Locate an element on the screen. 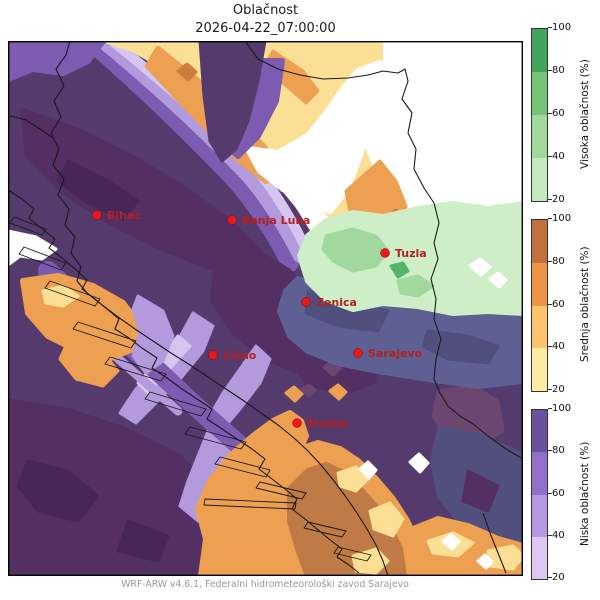 This screenshot has width=600, height=600. city-dot-livno is located at coordinates (213, 355).